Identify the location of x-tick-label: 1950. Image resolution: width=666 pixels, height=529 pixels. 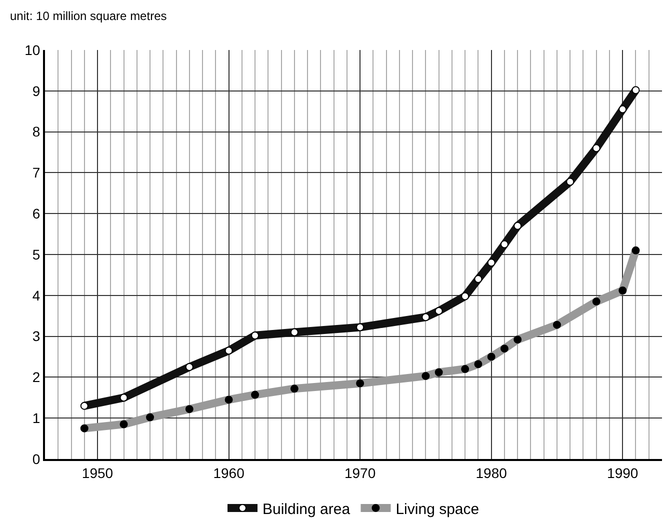
(98, 472).